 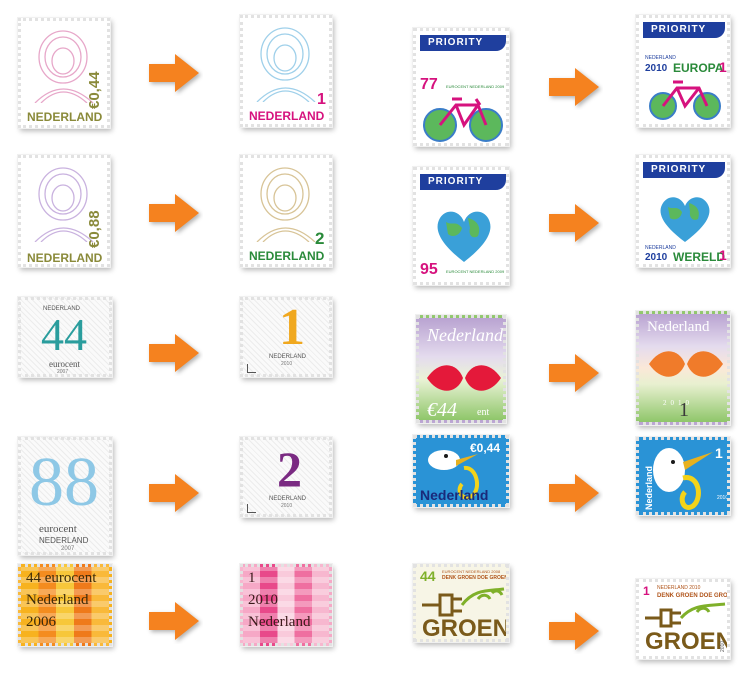 What do you see at coordinates (94, 229) in the screenshot?
I see `stamp-value: €0,88` at bounding box center [94, 229].